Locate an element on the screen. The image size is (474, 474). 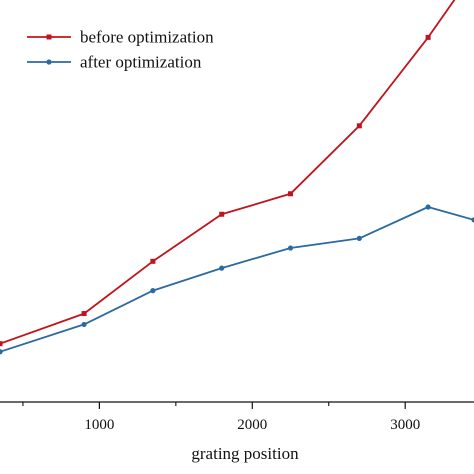
legend: before optimization after optimization is located at coordinates (120, 50).